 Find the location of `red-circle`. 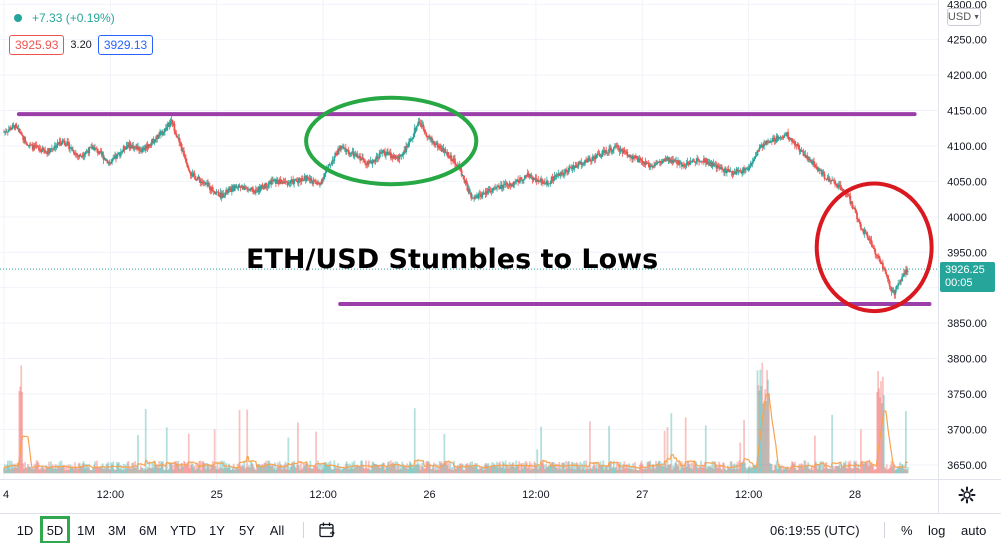

red-circle is located at coordinates (874, 247).